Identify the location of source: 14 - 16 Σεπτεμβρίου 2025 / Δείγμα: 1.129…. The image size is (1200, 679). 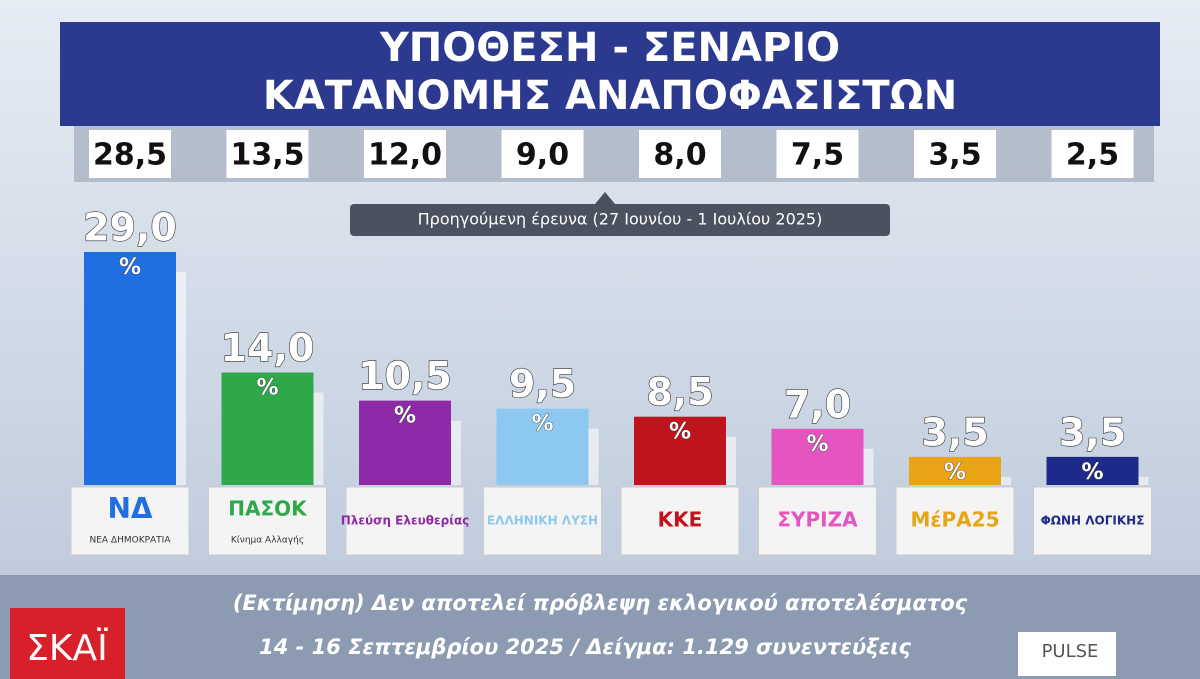
(585, 647).